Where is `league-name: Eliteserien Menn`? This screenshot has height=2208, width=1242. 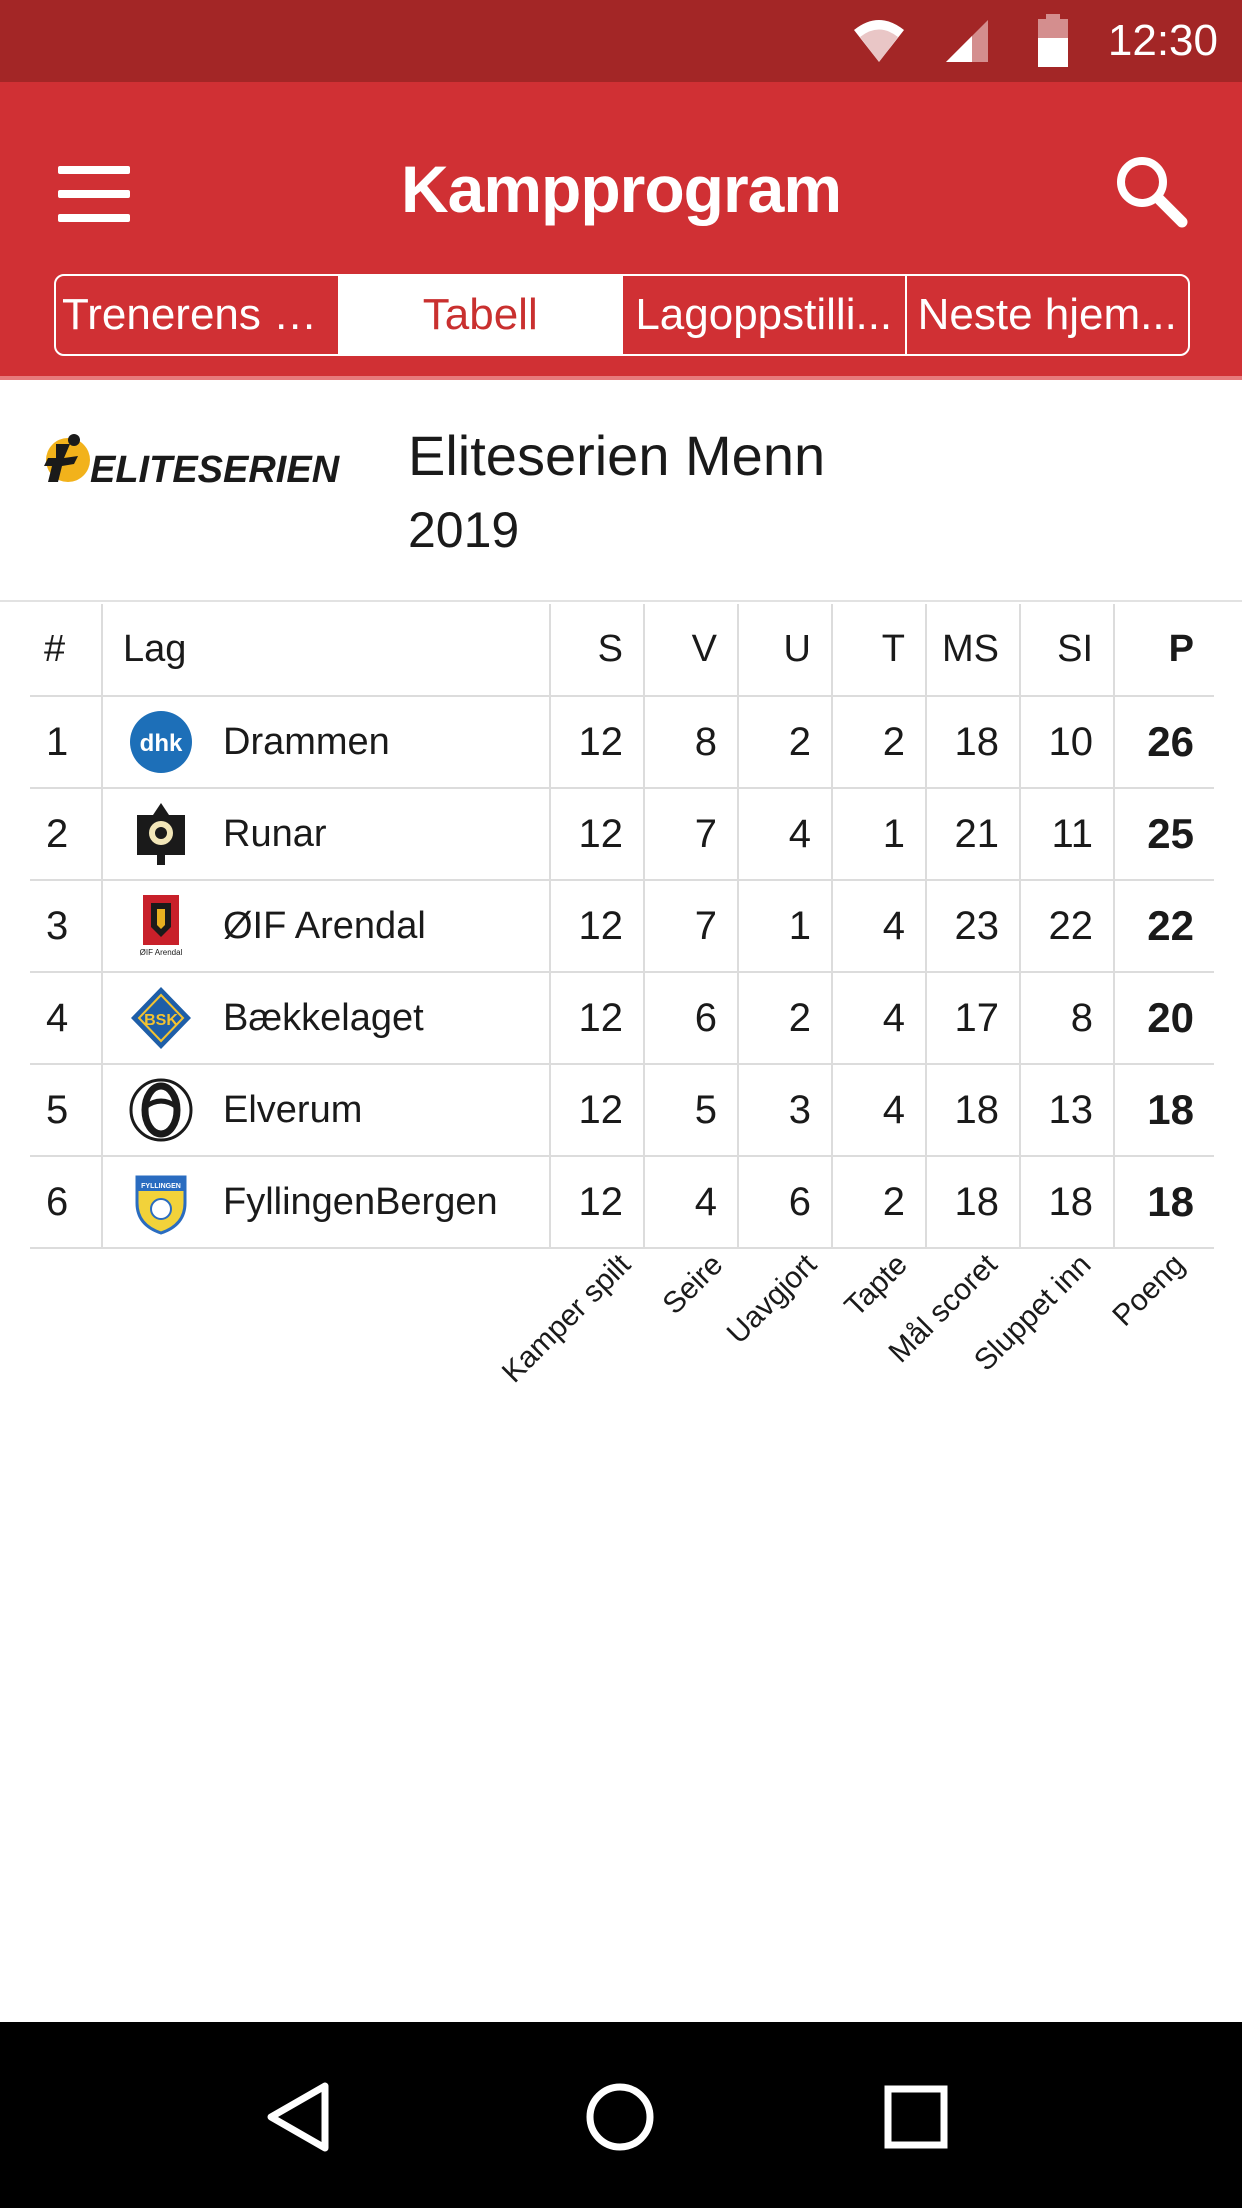 league-name: Eliteserien Menn is located at coordinates (617, 455).